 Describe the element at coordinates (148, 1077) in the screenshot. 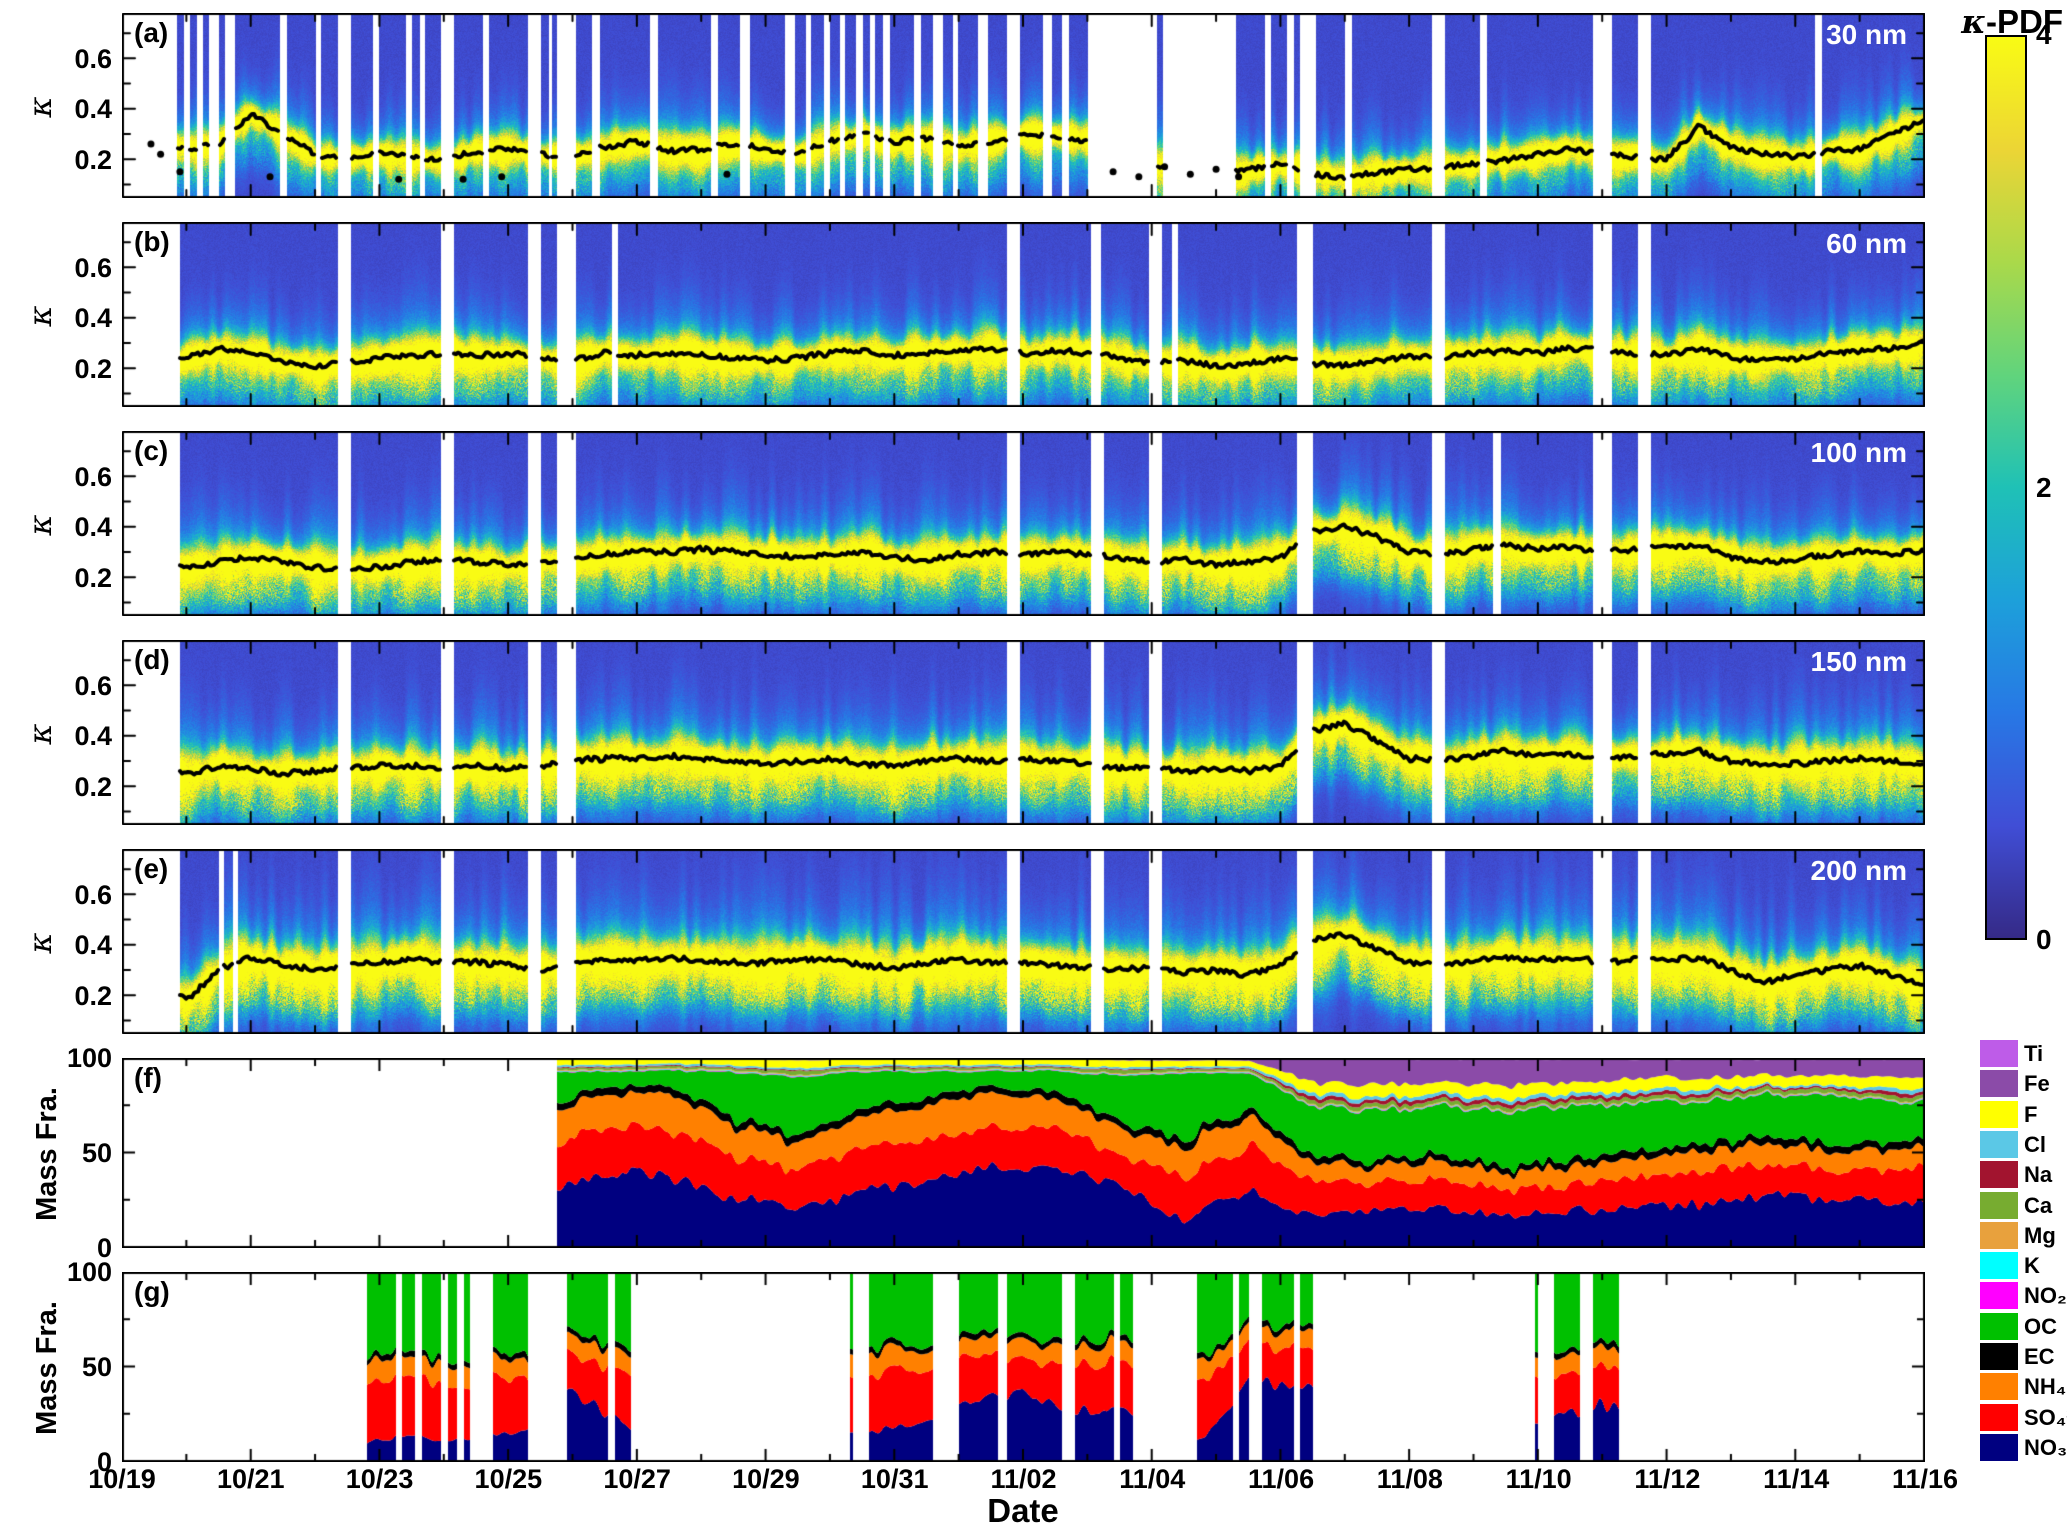

I see `panel-f-label: (f)` at that location.